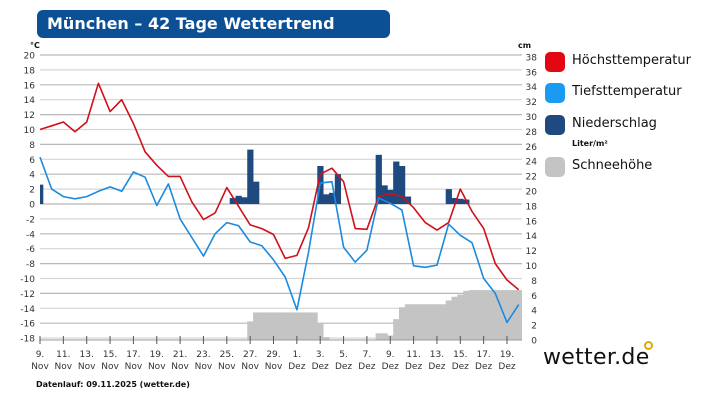 This screenshot has width=717, height=403. What do you see at coordinates (30, 250) in the screenshot?
I see `left-axis-tick-label: -6` at bounding box center [30, 250].